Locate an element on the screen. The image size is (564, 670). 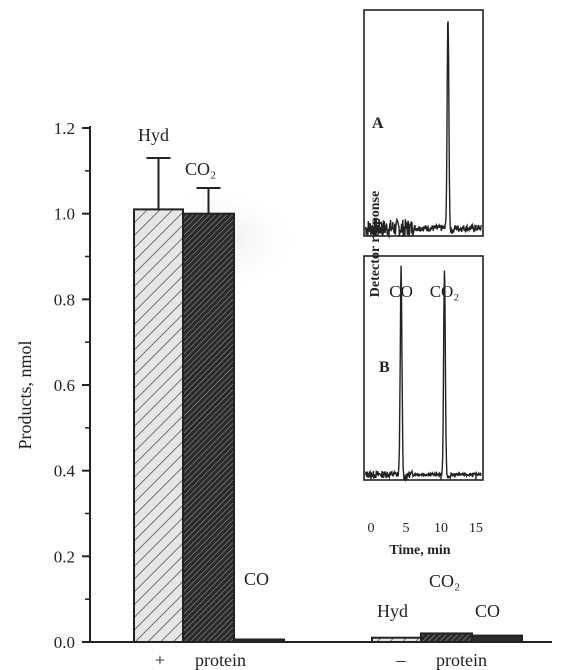
category-labels: + protein – protein is located at coordinates (321, 660).